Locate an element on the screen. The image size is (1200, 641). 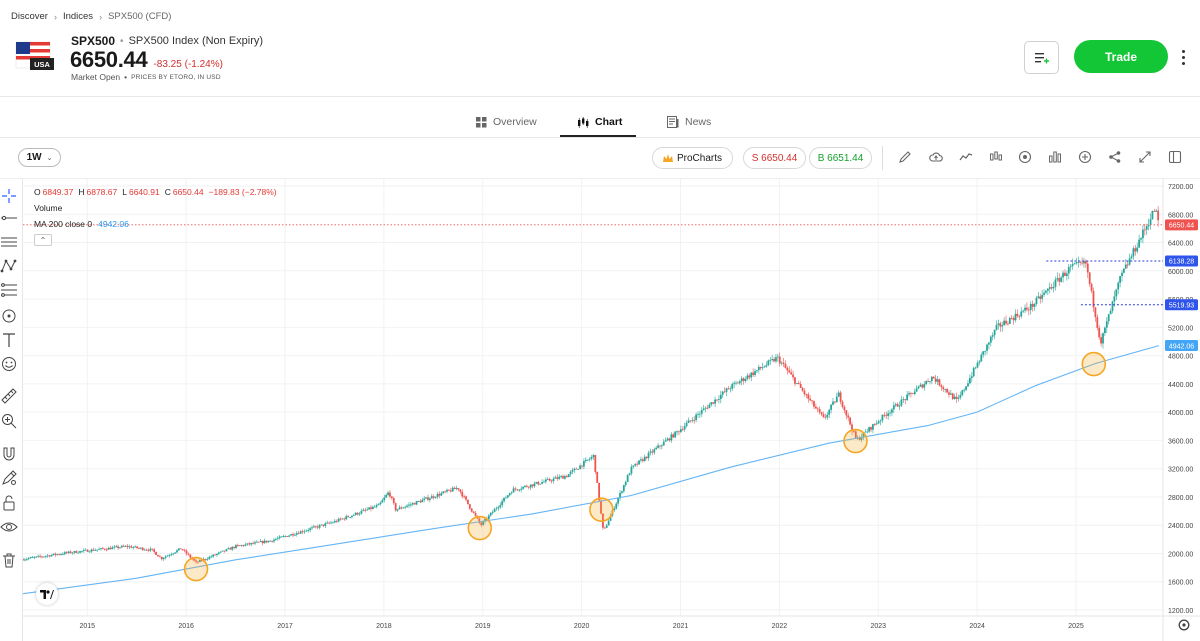
buy-price-button: B 6651.44 is located at coordinates (840, 158).